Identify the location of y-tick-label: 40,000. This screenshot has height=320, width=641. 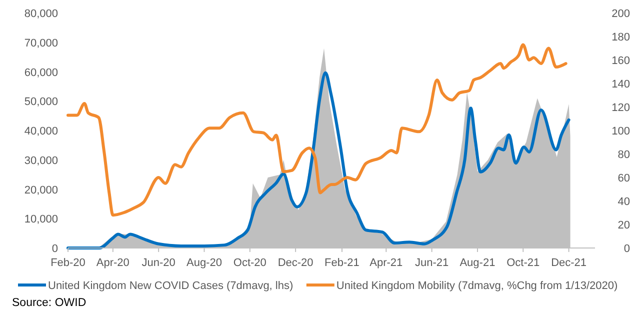
(41, 132).